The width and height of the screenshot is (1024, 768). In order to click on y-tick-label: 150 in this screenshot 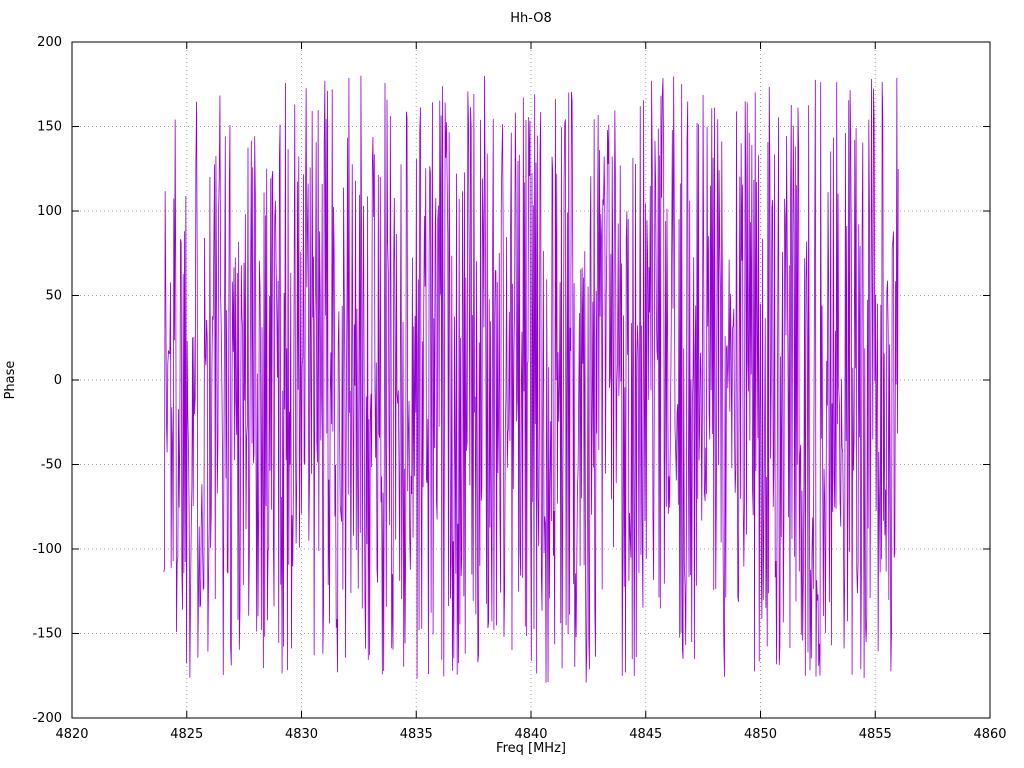, I will do `click(49, 127)`.